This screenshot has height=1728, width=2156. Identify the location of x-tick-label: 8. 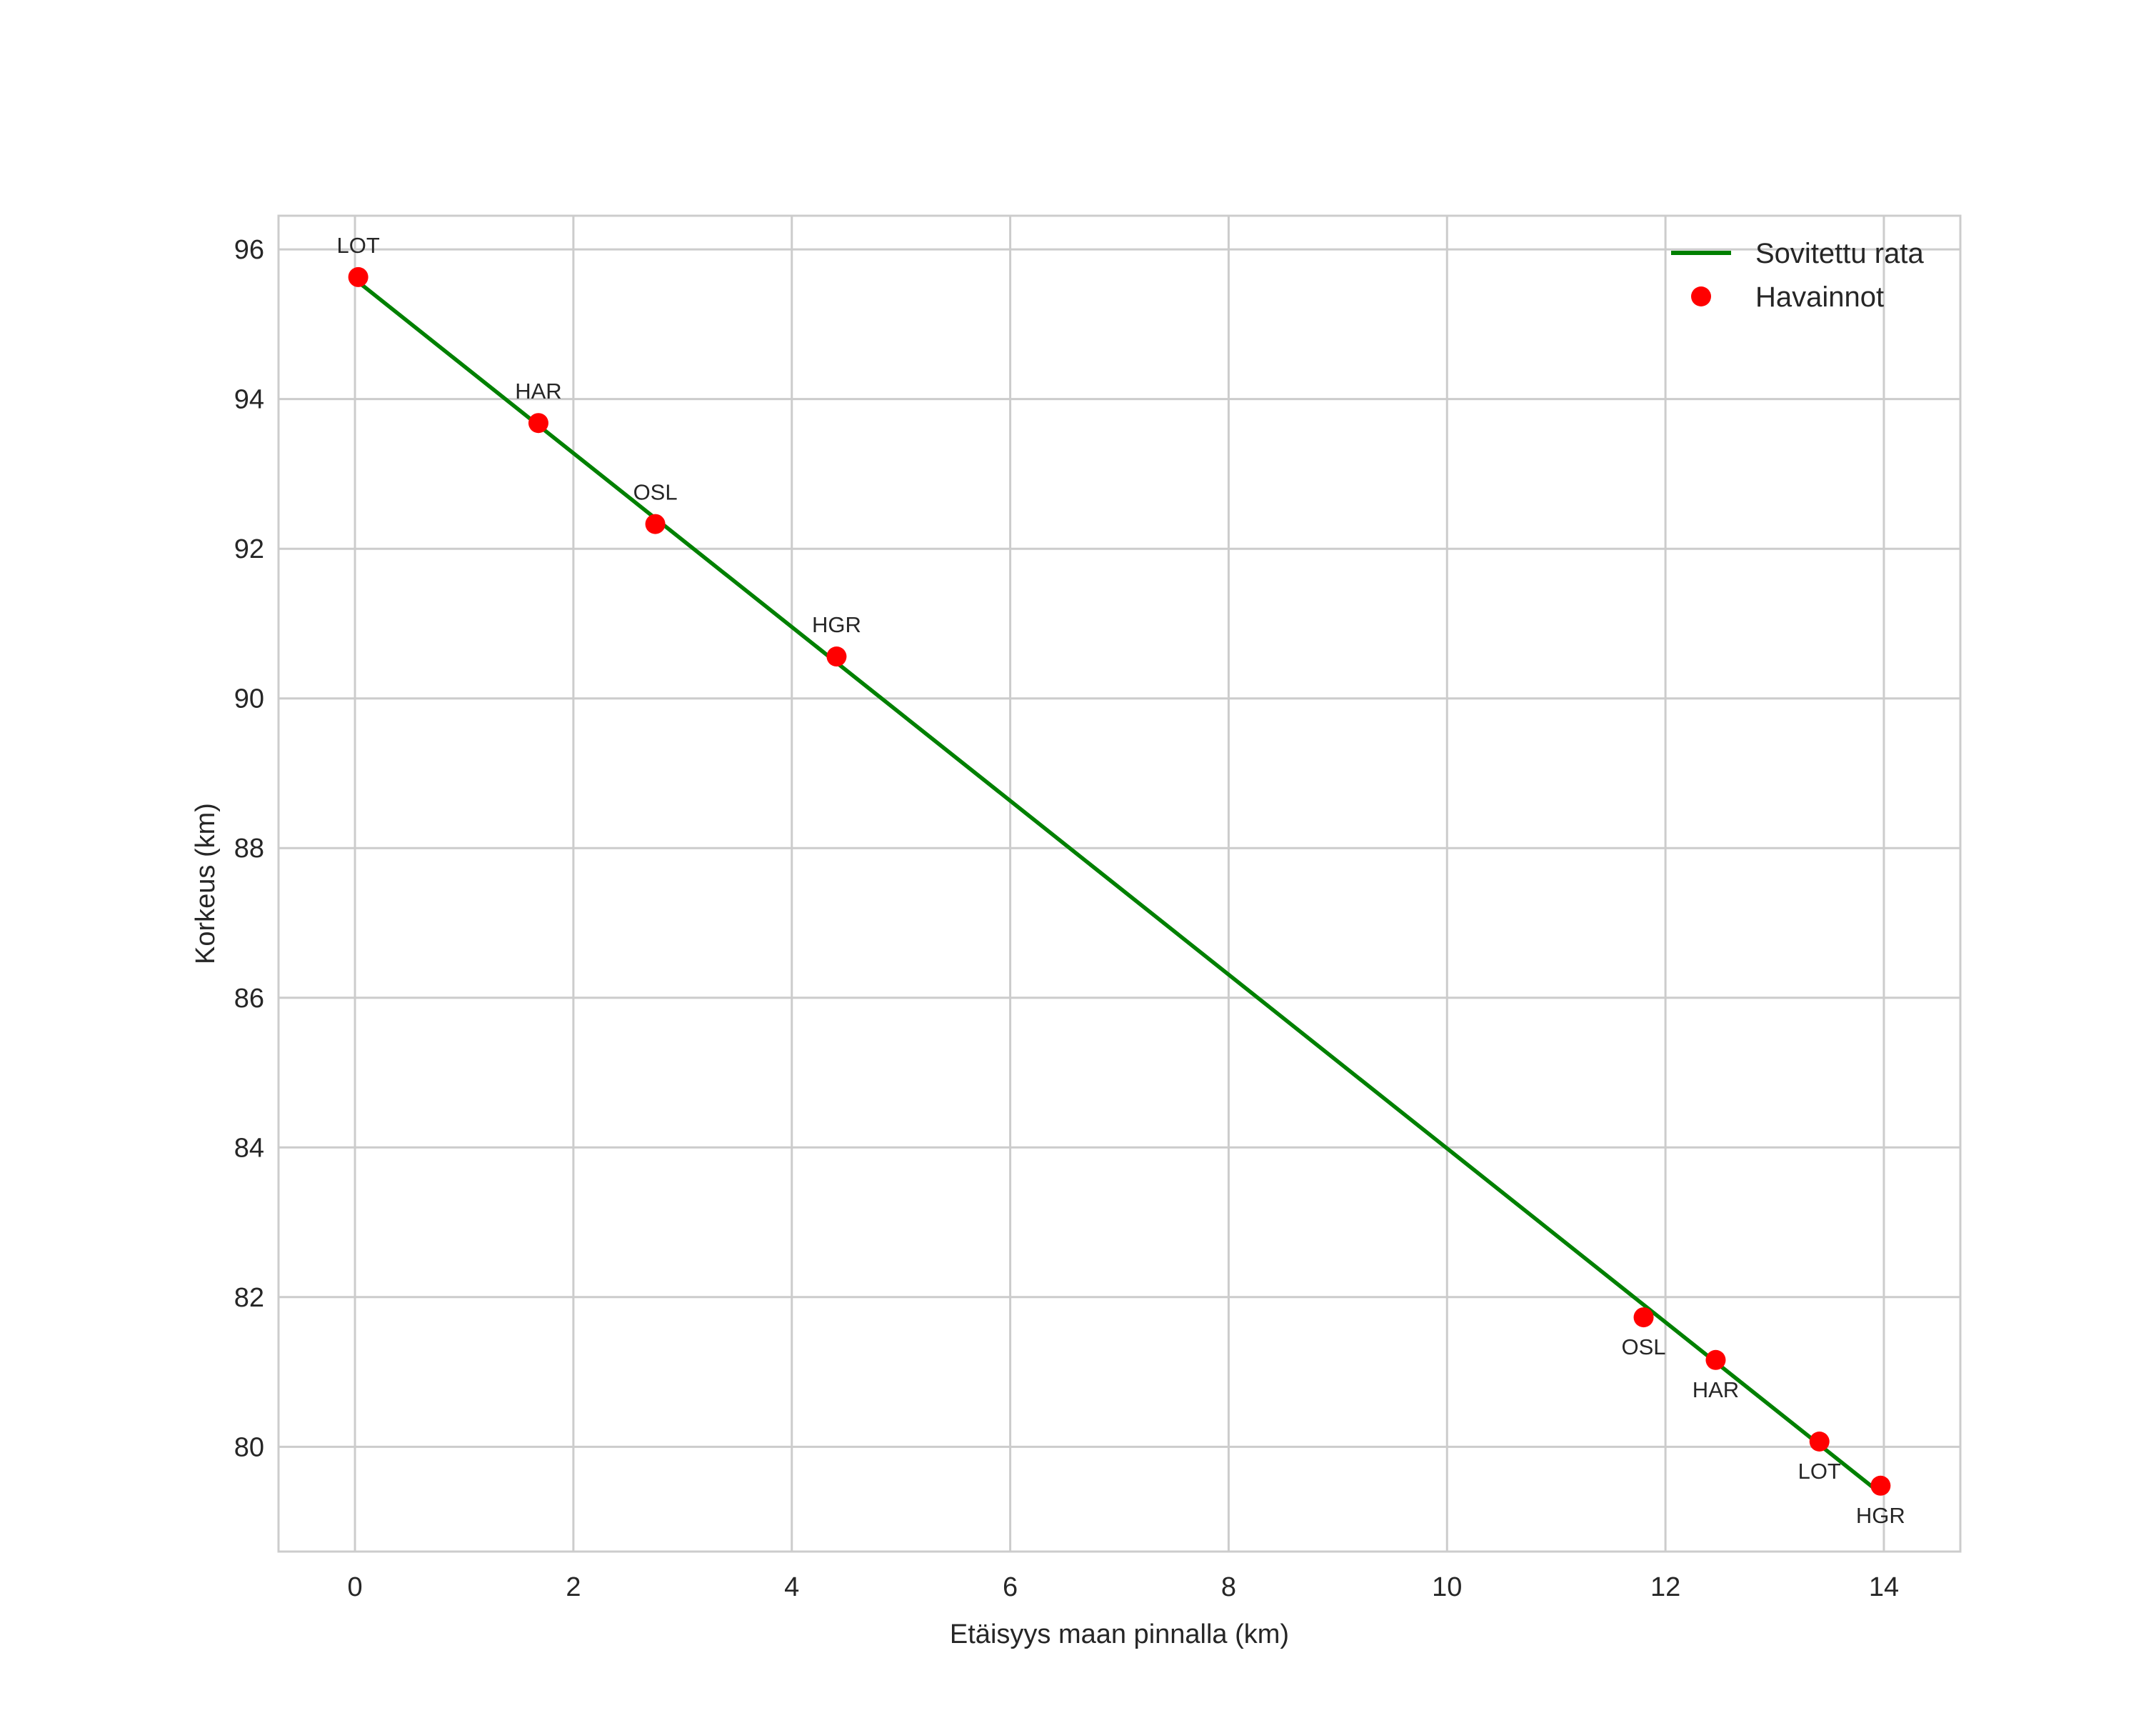
(1229, 1587).